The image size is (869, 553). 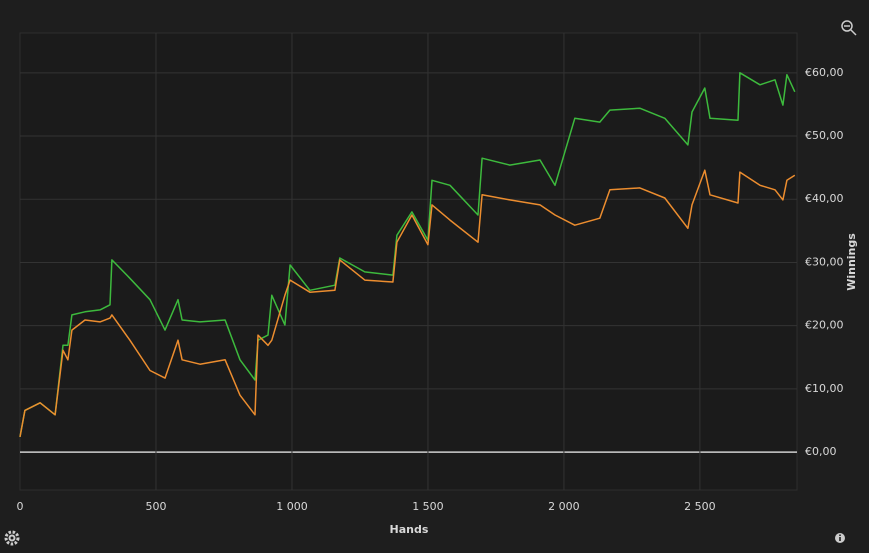 What do you see at coordinates (428, 506) in the screenshot?
I see `x-tick-label: 1 500` at bounding box center [428, 506].